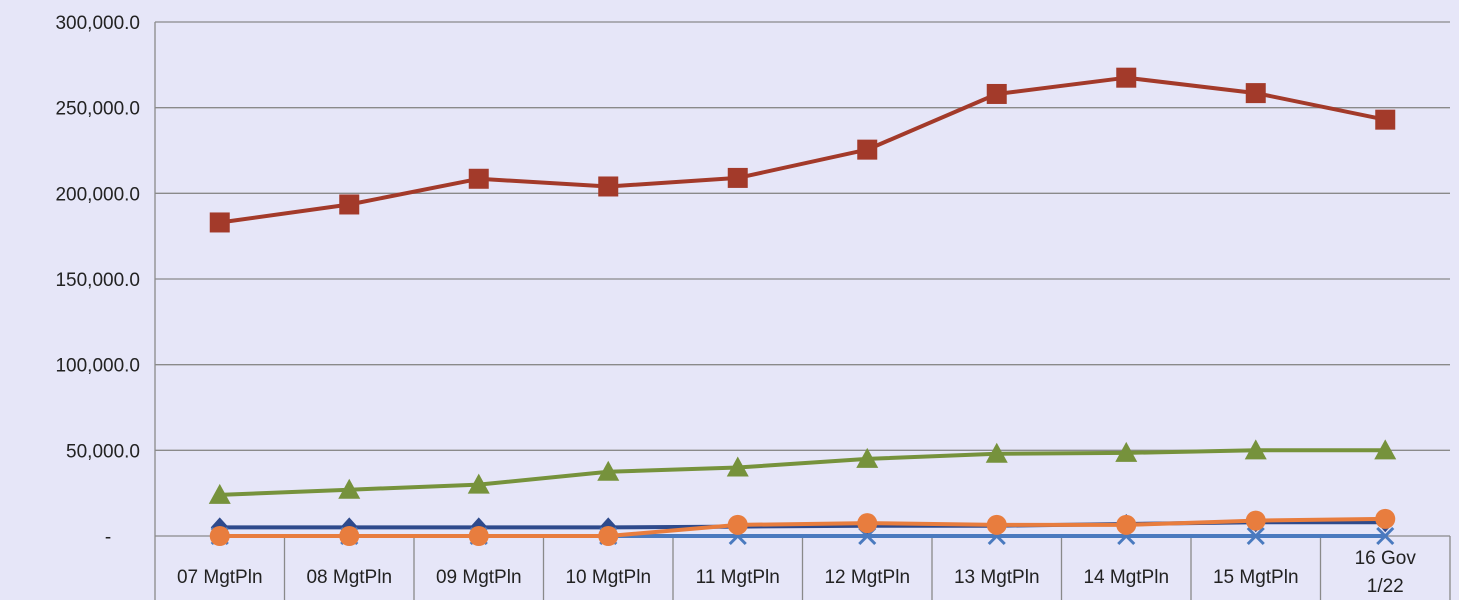  What do you see at coordinates (802, 527) in the screenshot?
I see `series-line-circle` at bounding box center [802, 527].